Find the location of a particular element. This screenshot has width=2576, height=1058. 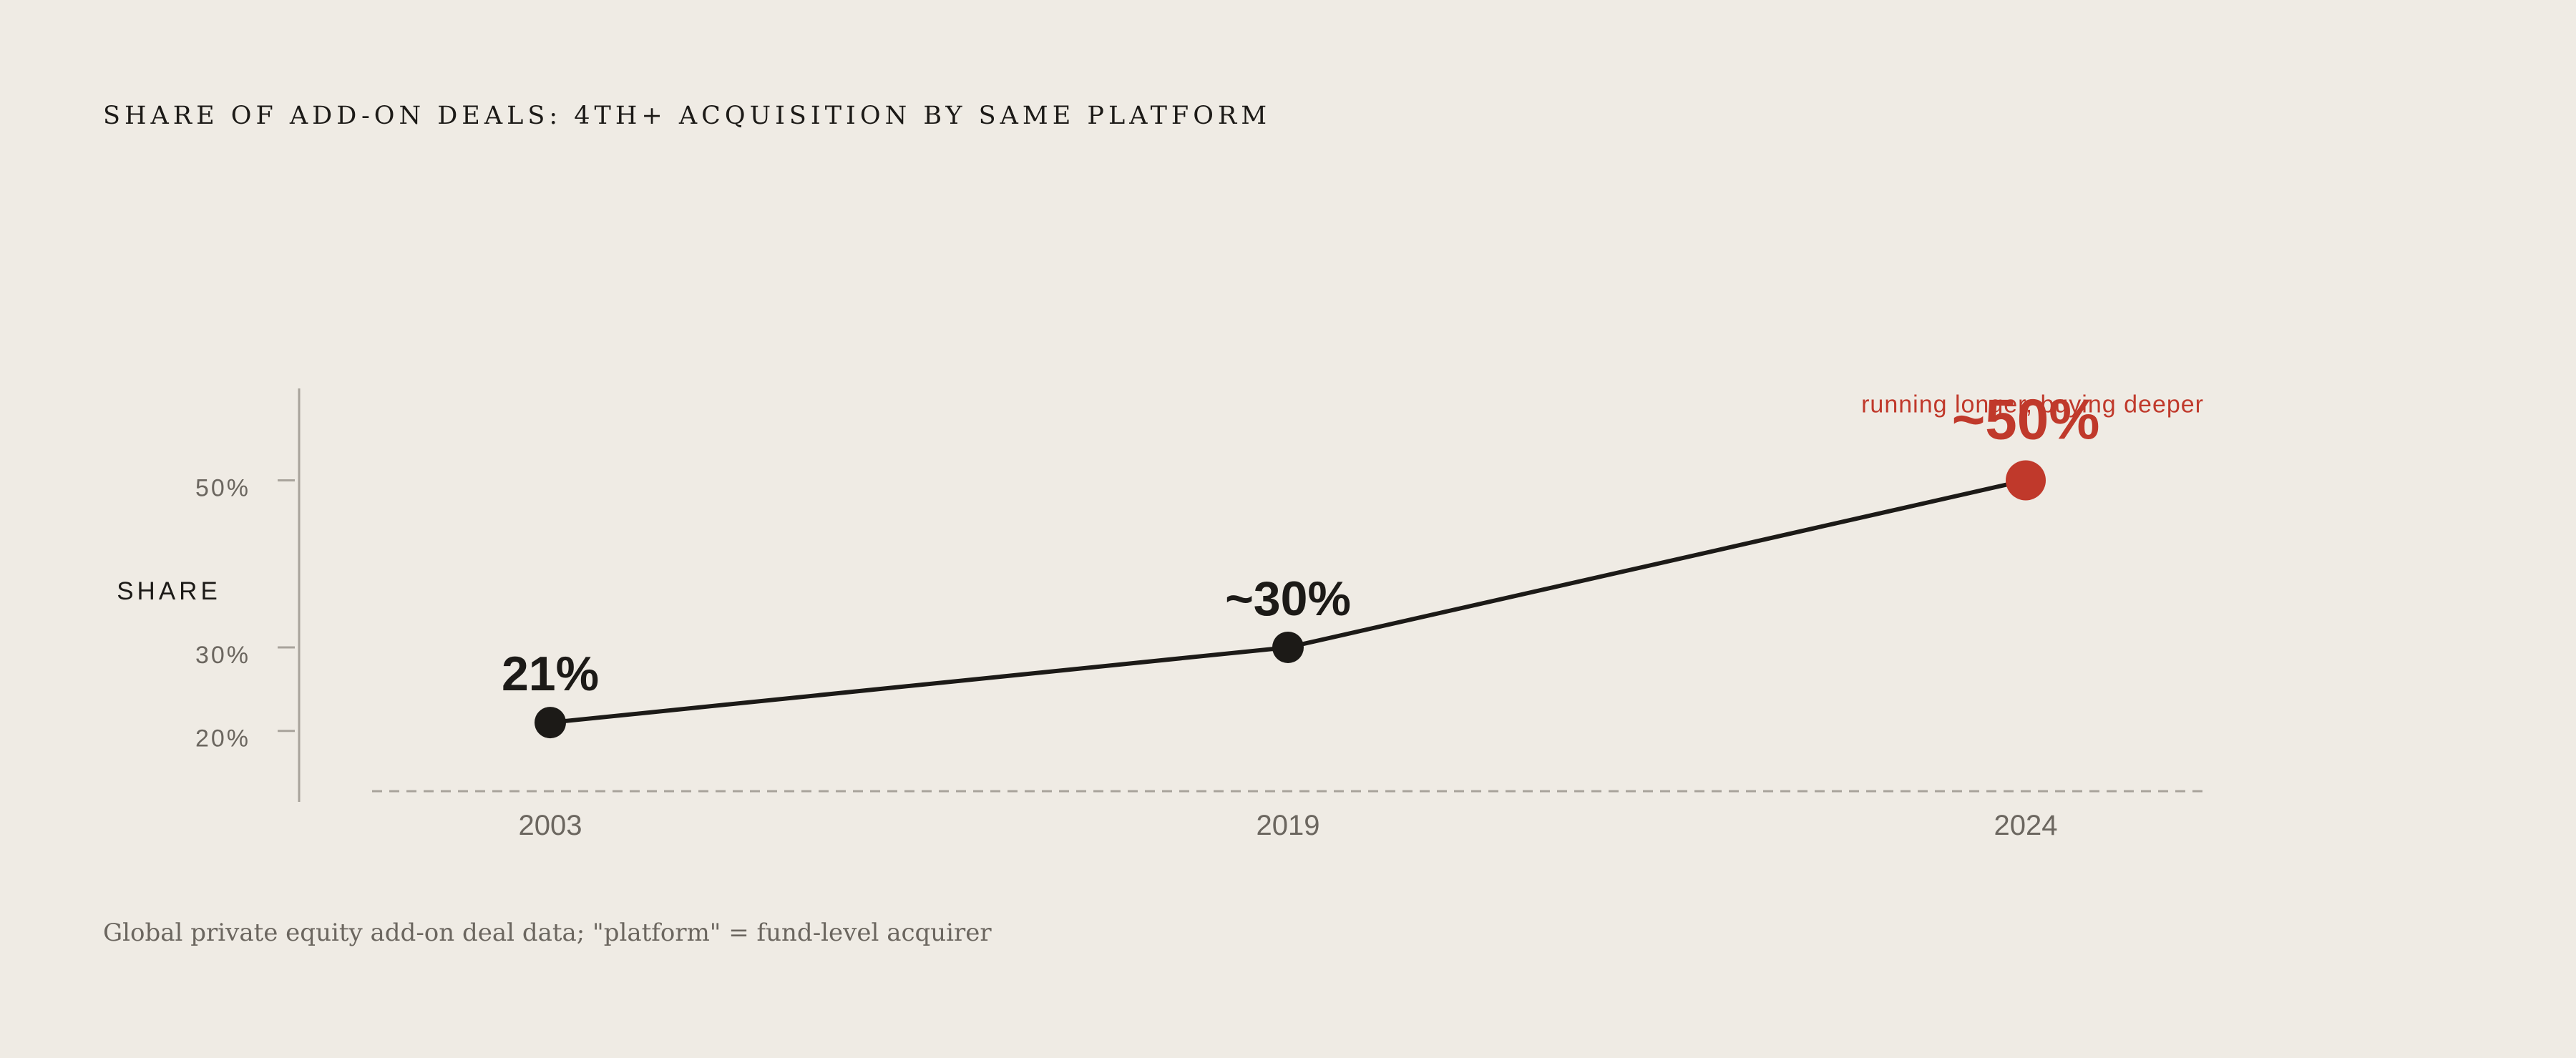

x-tick-label: 2019 is located at coordinates (1288, 825).